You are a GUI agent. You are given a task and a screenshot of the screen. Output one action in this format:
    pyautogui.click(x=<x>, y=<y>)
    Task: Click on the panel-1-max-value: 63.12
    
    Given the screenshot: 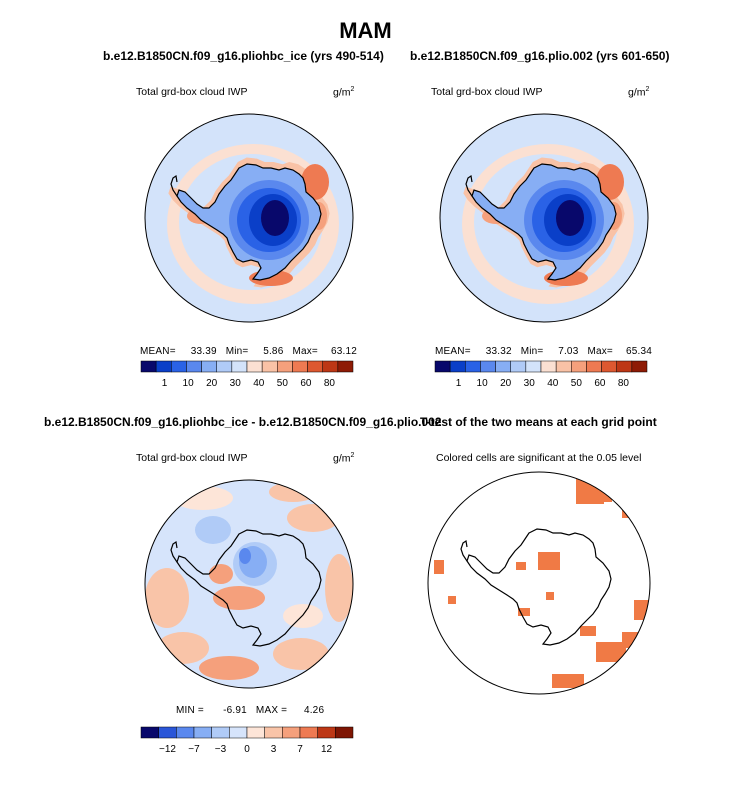 What is the action you would take?
    pyautogui.click(x=343, y=351)
    